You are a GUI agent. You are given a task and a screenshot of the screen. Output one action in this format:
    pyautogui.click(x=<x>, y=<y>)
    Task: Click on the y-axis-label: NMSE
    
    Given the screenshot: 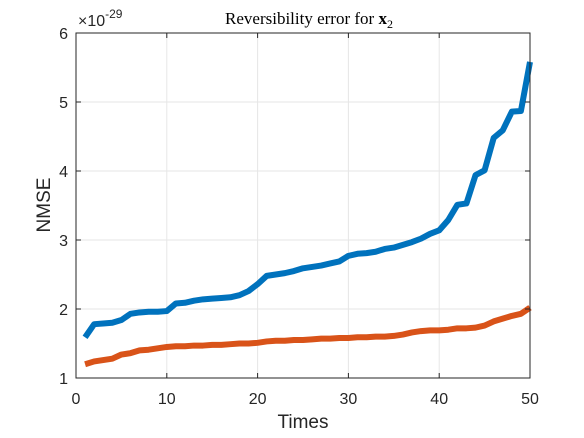 What is the action you would take?
    pyautogui.click(x=44, y=205)
    